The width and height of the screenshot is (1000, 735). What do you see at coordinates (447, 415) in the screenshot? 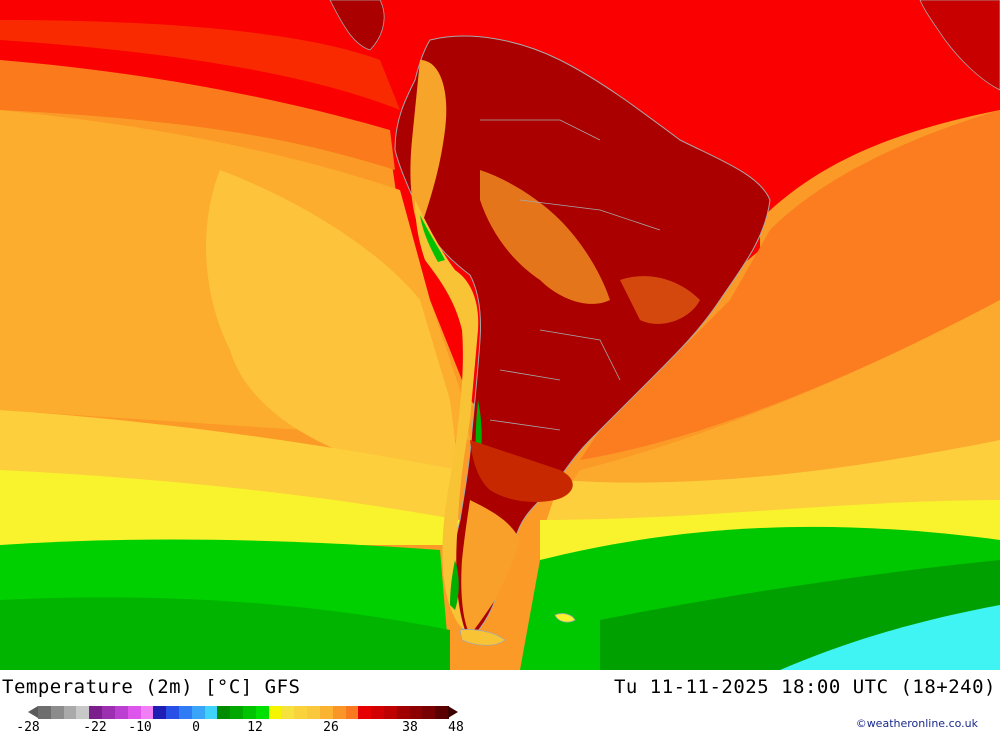
I see `andes-central-zone` at bounding box center [447, 415].